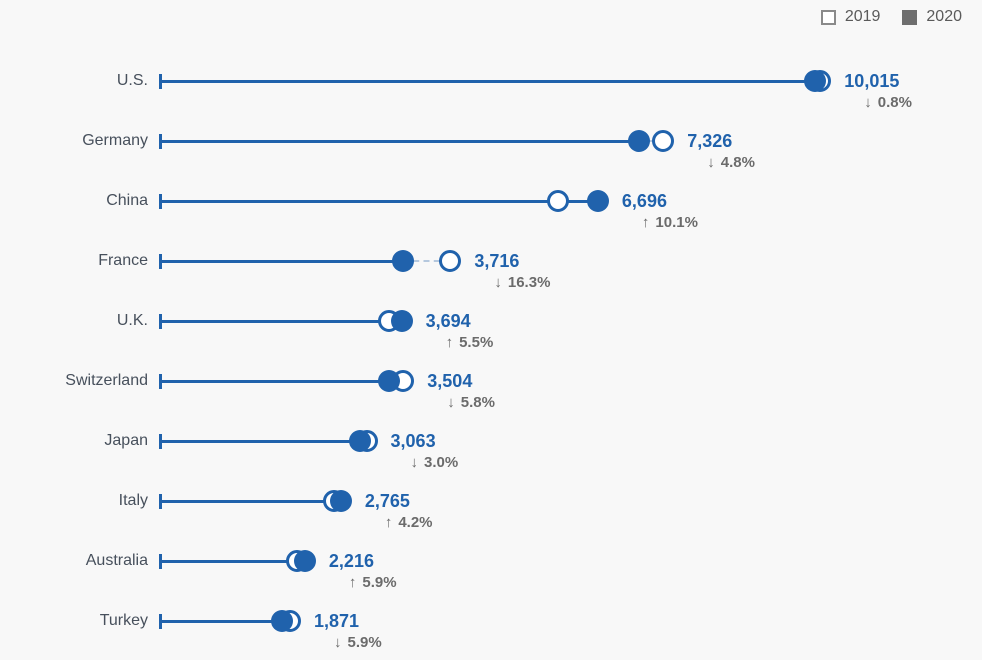 The height and width of the screenshot is (660, 982). What do you see at coordinates (469, 342) in the screenshot?
I see `change-label: ↑ 5.5%` at bounding box center [469, 342].